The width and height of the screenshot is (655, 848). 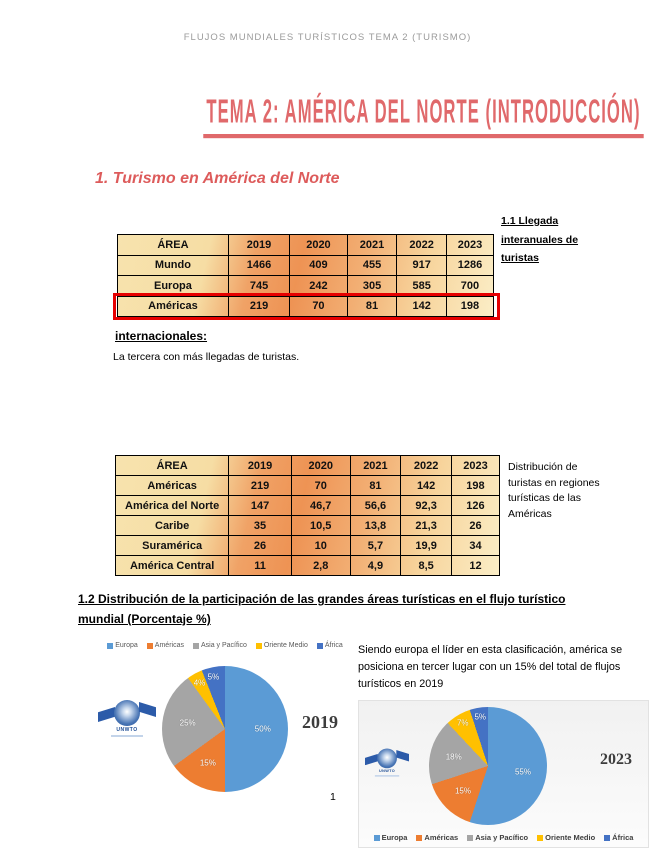 What do you see at coordinates (217, 178) in the screenshot?
I see `section-heading: 1. Turismo en América del Norte` at bounding box center [217, 178].